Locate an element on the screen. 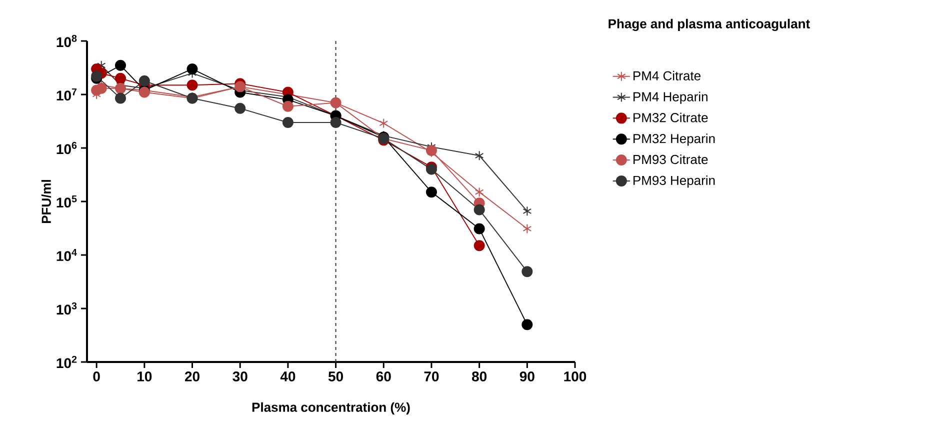  x-tick-label: 50 is located at coordinates (336, 376).